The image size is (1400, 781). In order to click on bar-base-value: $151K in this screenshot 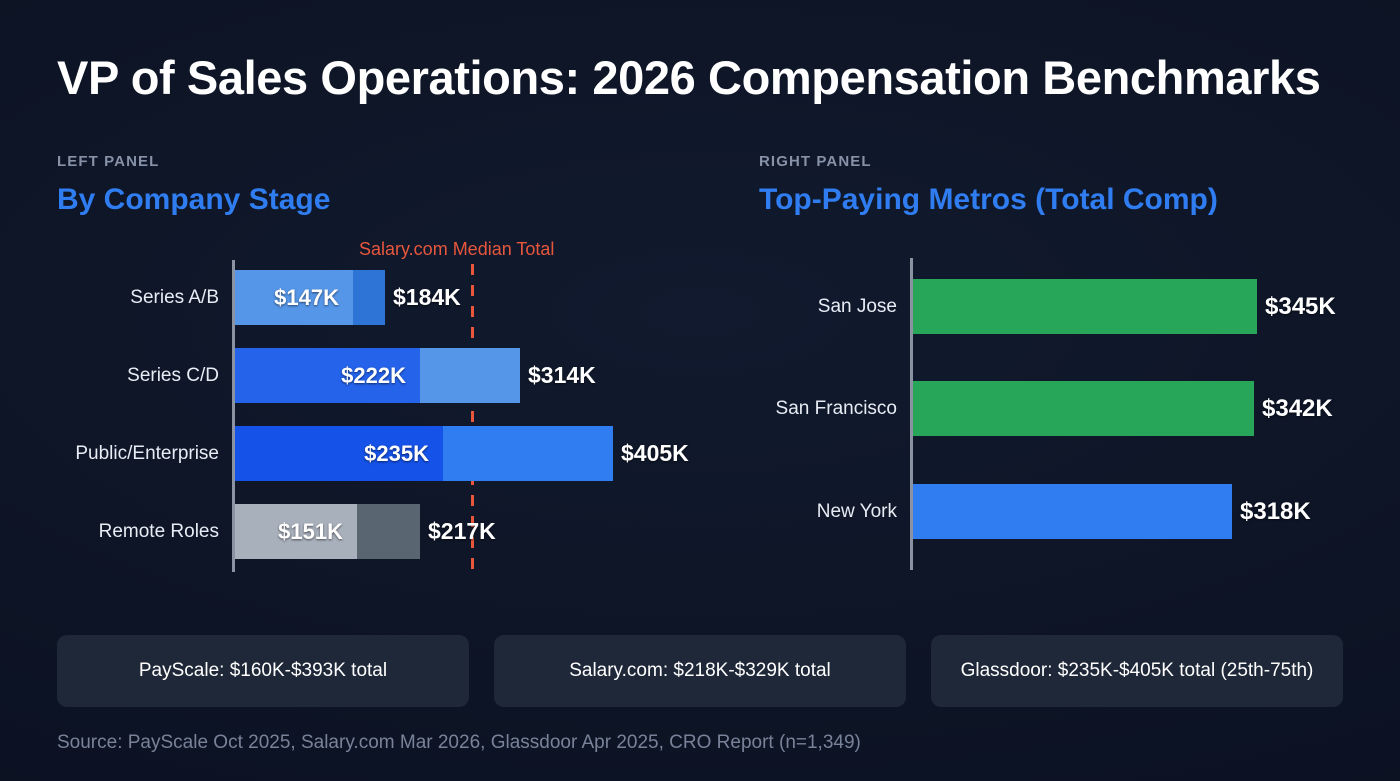, I will do `click(310, 531)`.